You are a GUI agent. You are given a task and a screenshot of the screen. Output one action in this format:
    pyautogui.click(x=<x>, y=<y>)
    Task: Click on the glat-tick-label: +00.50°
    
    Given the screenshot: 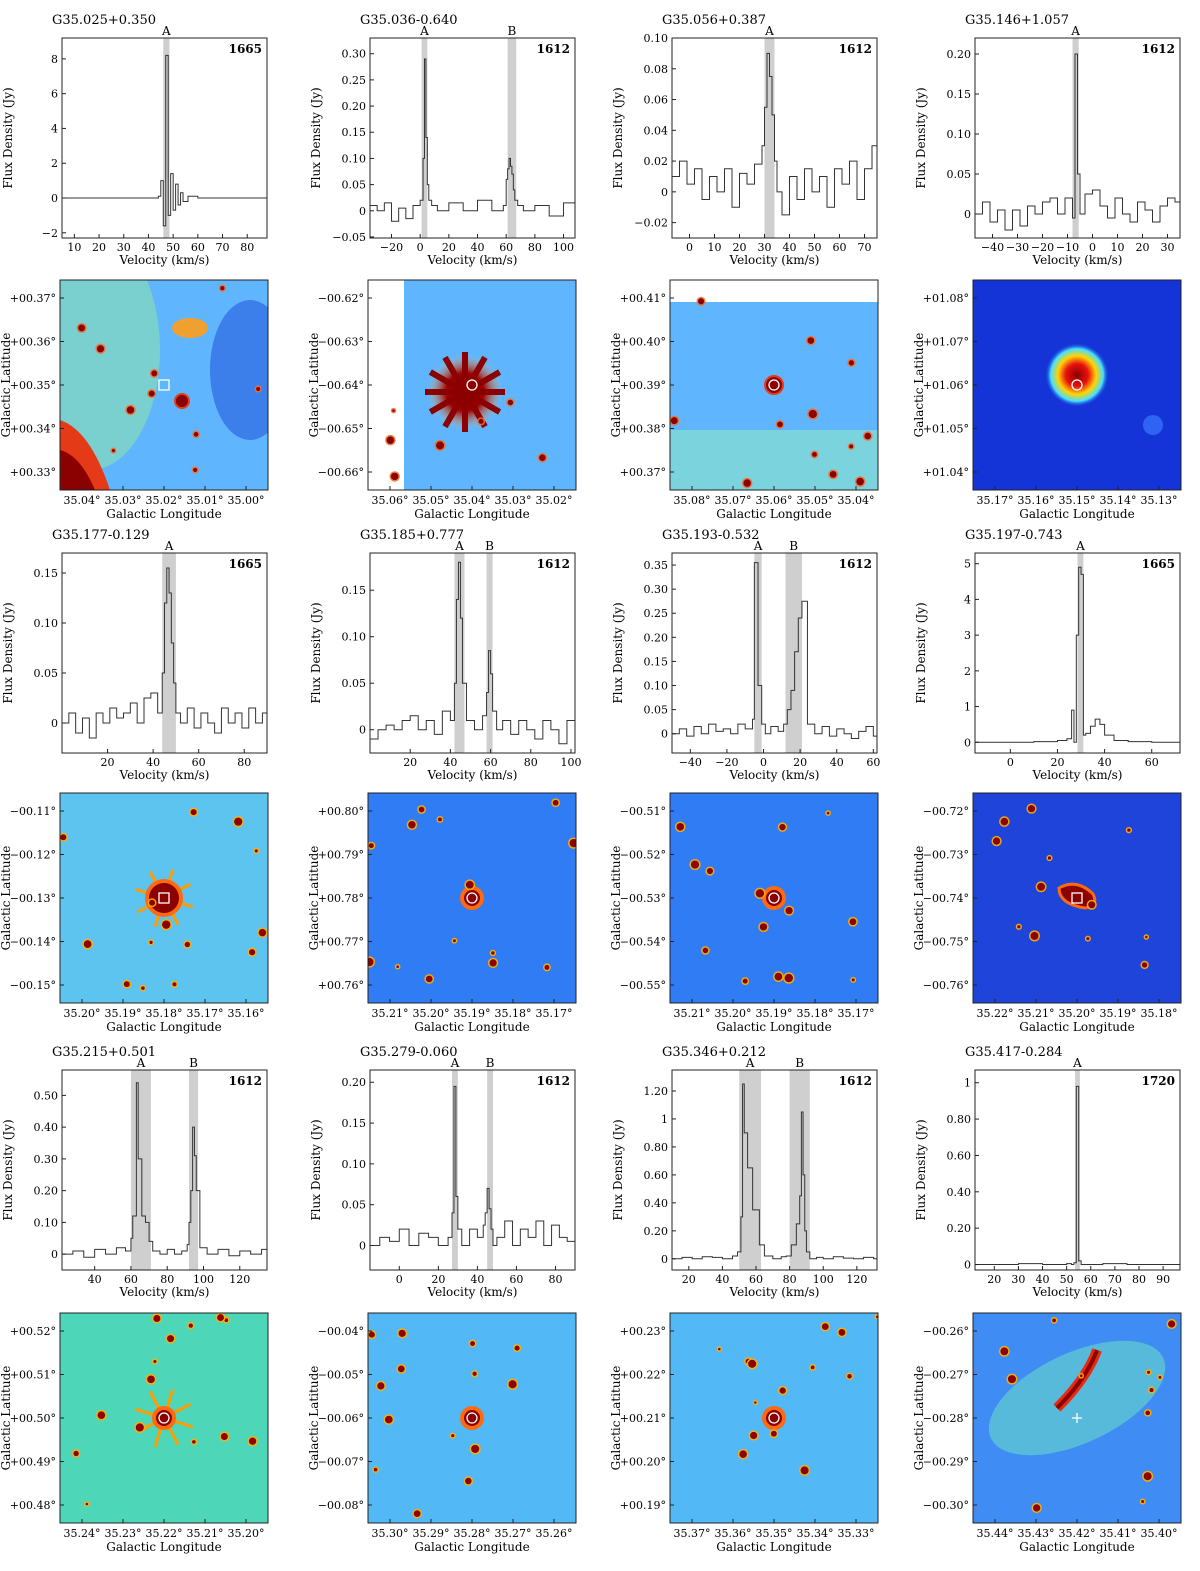 What is the action you would take?
    pyautogui.click(x=33, y=1418)
    